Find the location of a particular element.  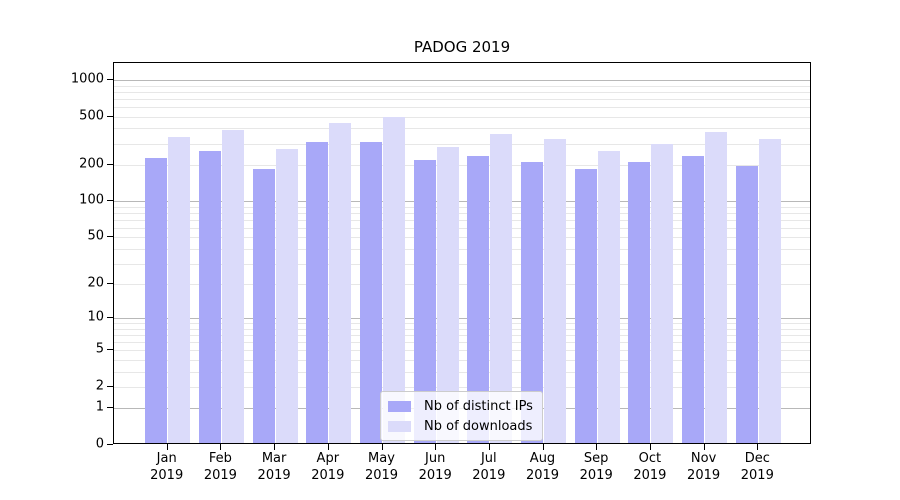

bar-nov-downloads is located at coordinates (716, 287).